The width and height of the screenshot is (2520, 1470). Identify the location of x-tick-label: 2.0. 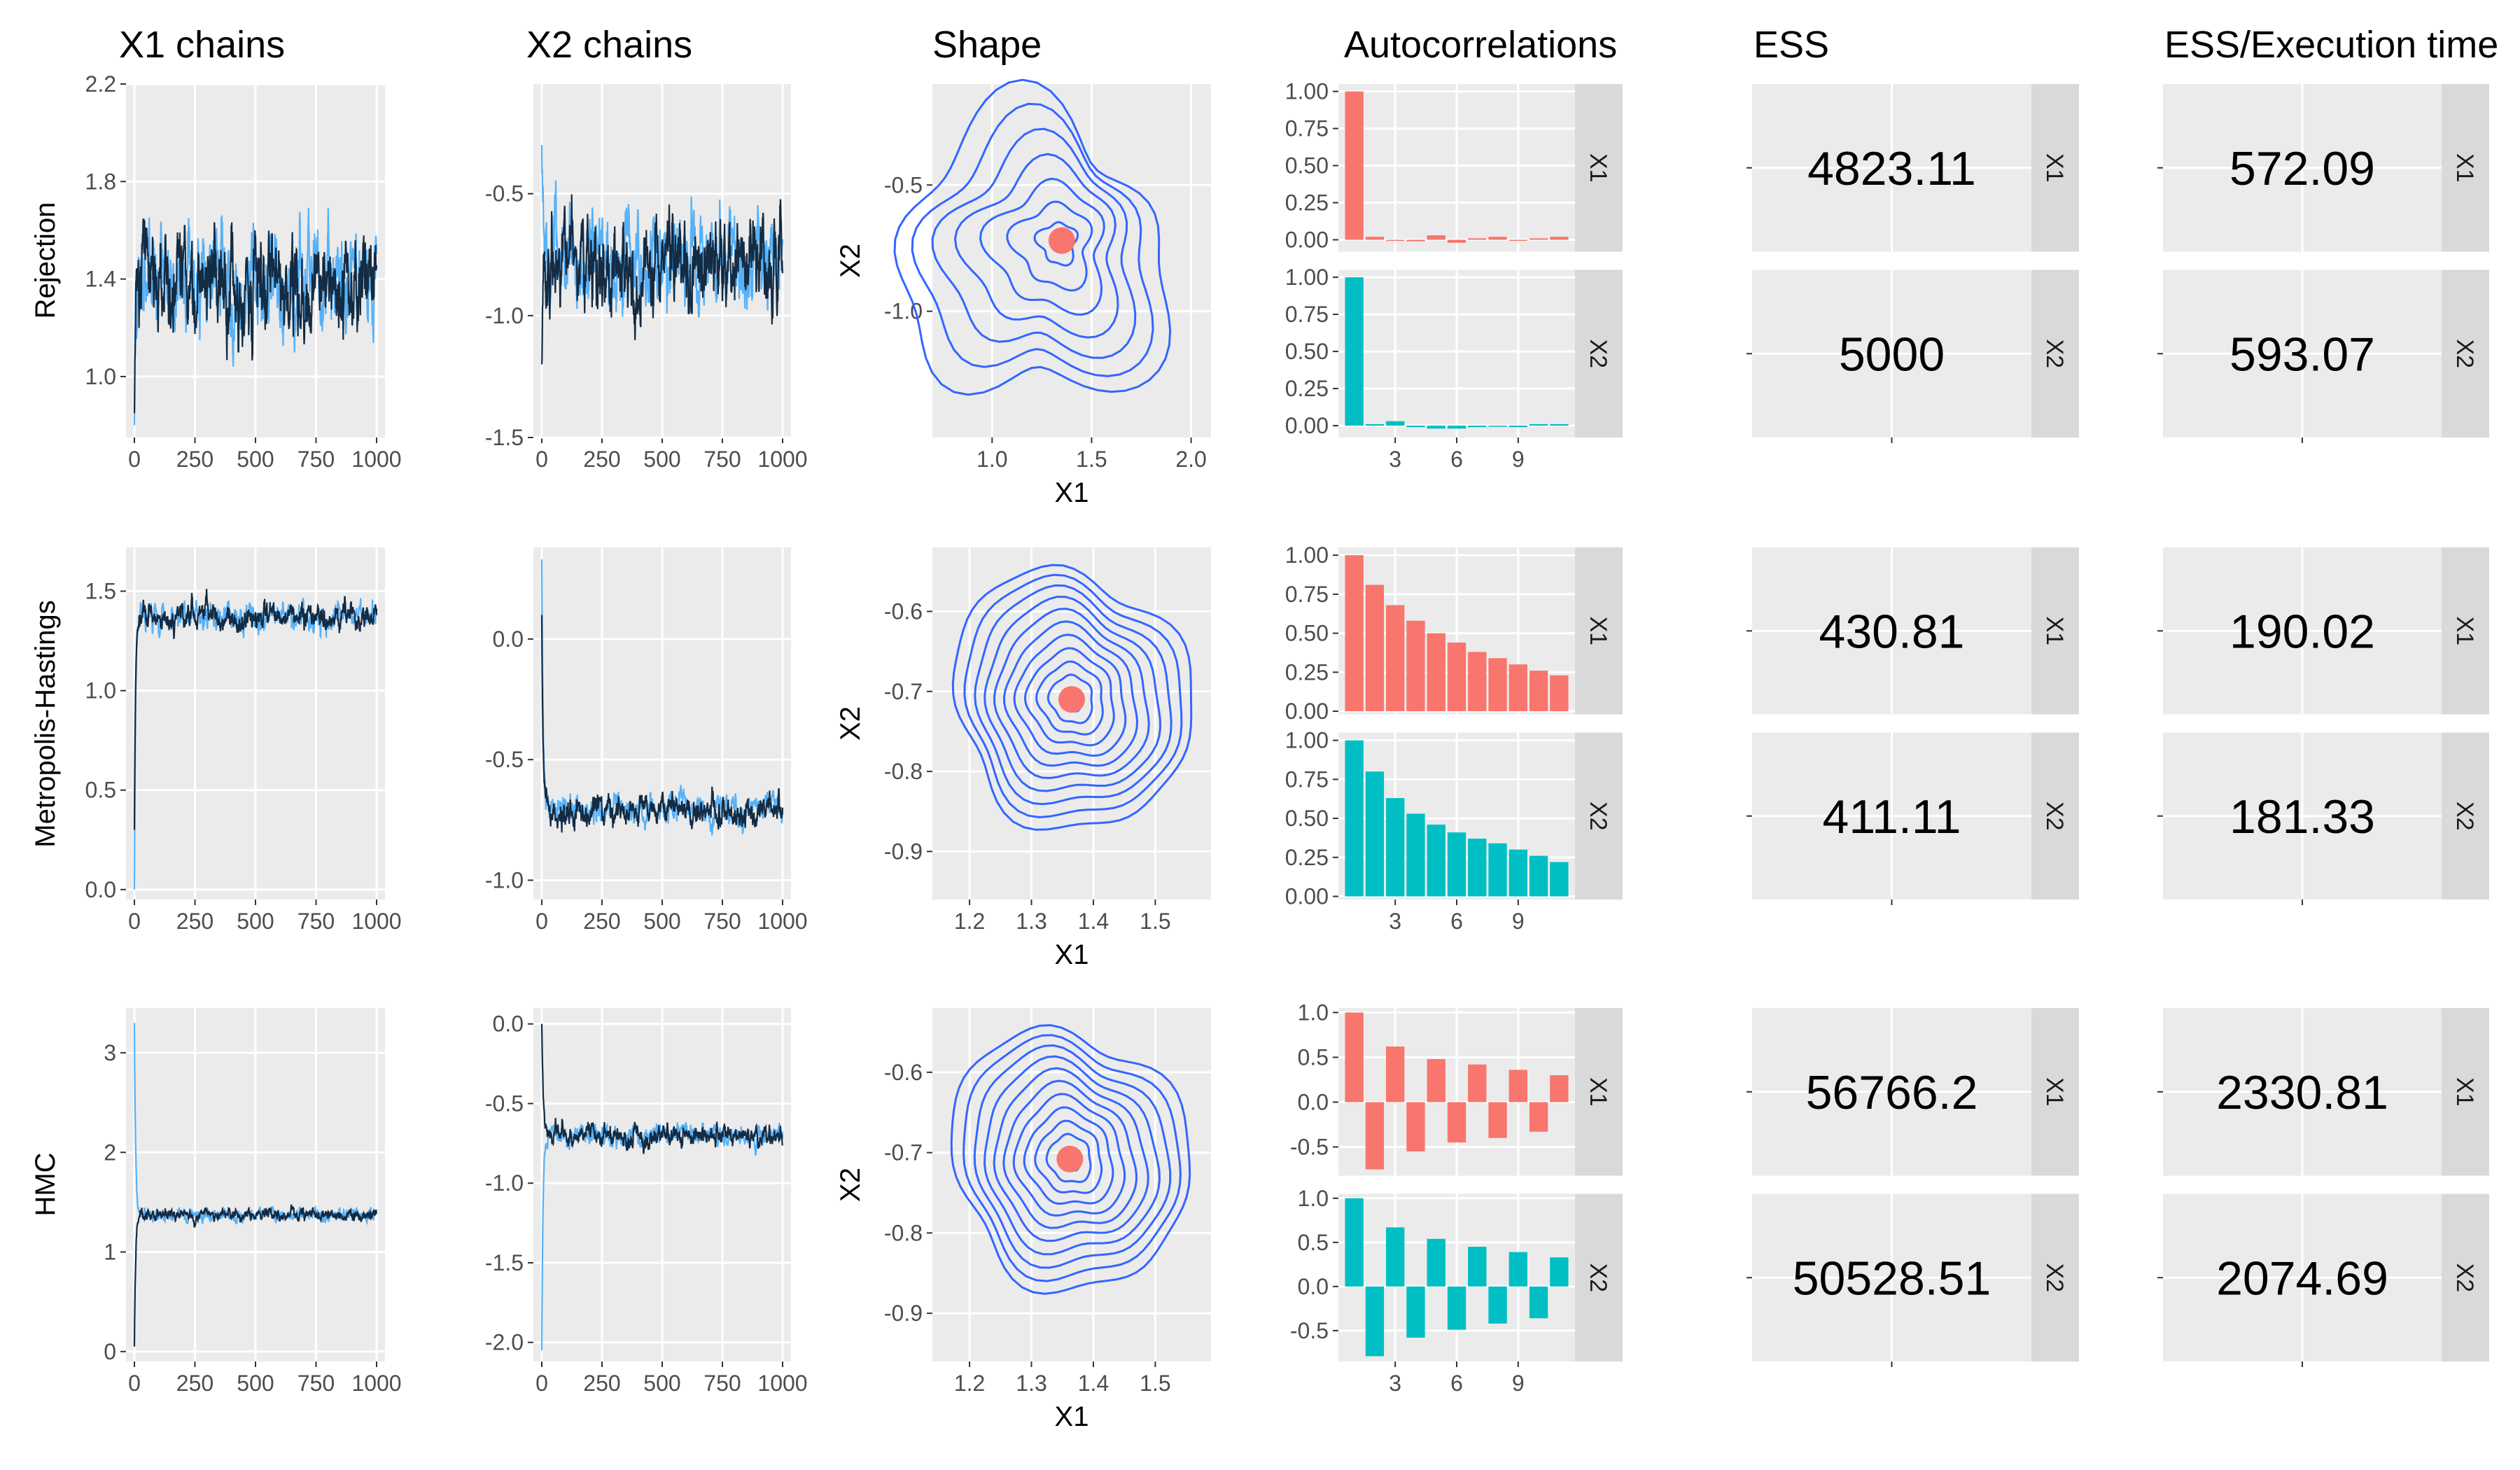
(1190, 459).